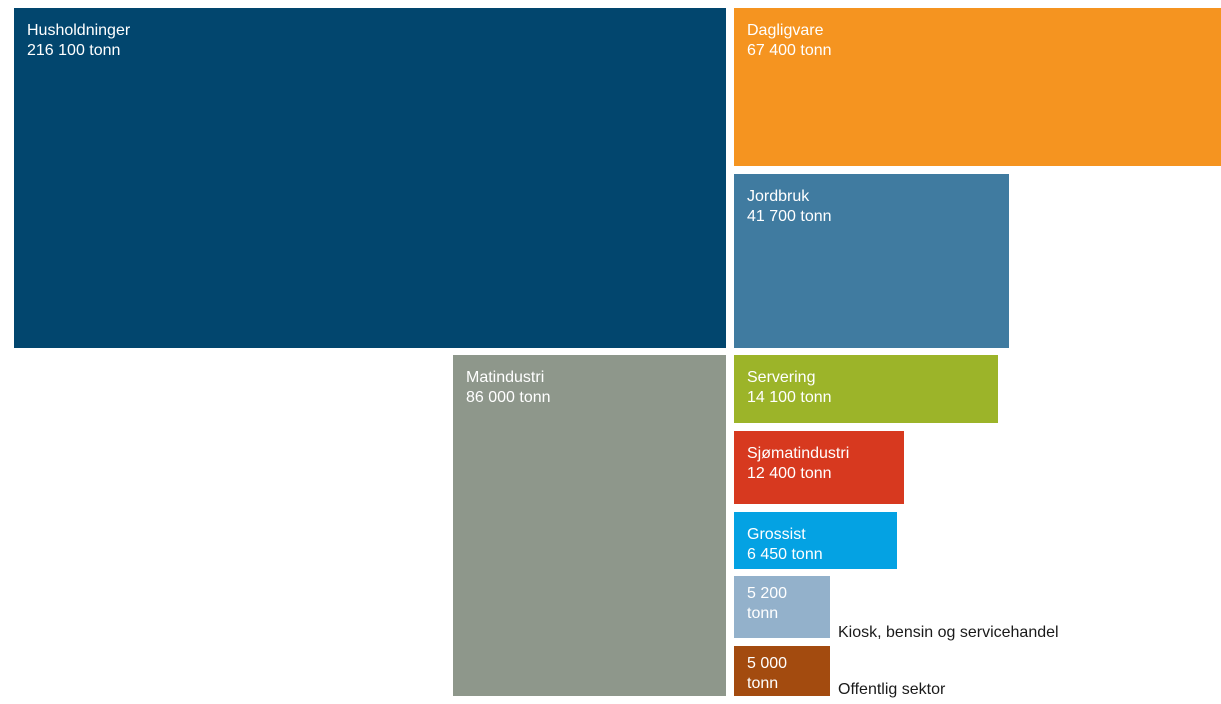 This screenshot has width=1221, height=704. I want to click on label-dagligvare: Dagligvare, so click(785, 30).